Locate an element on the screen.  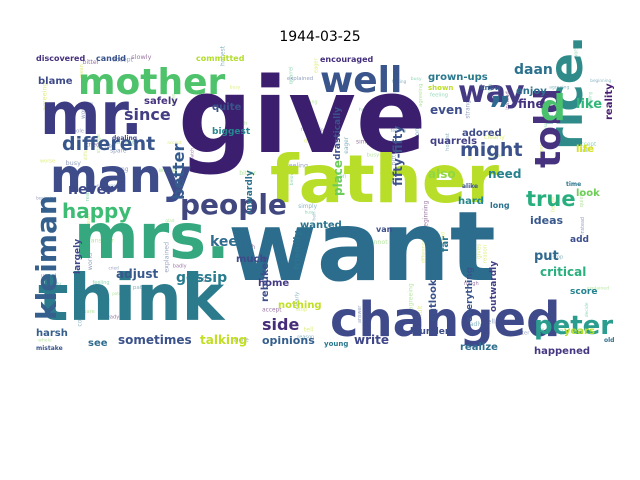
cloud-word: add is located at coordinates (579, 240).